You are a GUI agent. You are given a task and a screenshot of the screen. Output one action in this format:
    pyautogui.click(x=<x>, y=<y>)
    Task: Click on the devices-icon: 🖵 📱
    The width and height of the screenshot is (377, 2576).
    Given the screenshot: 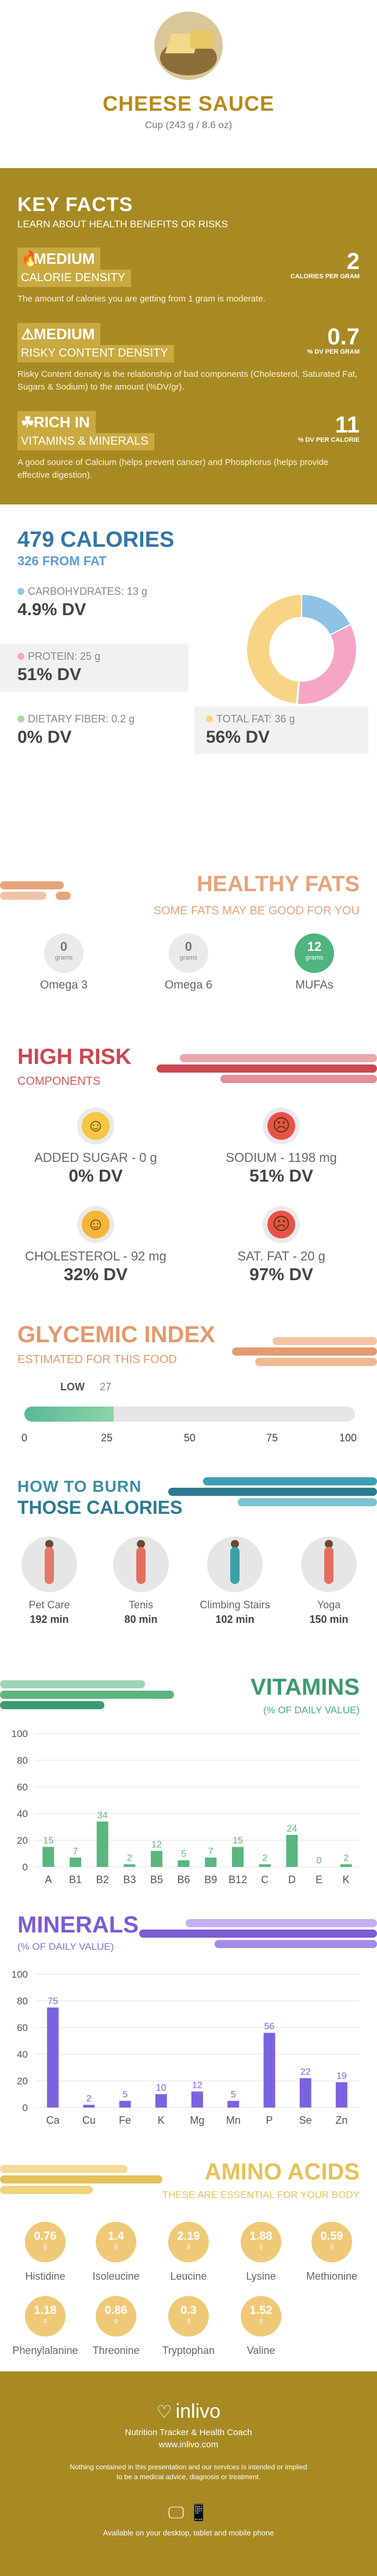 What is the action you would take?
    pyautogui.click(x=188, y=2513)
    